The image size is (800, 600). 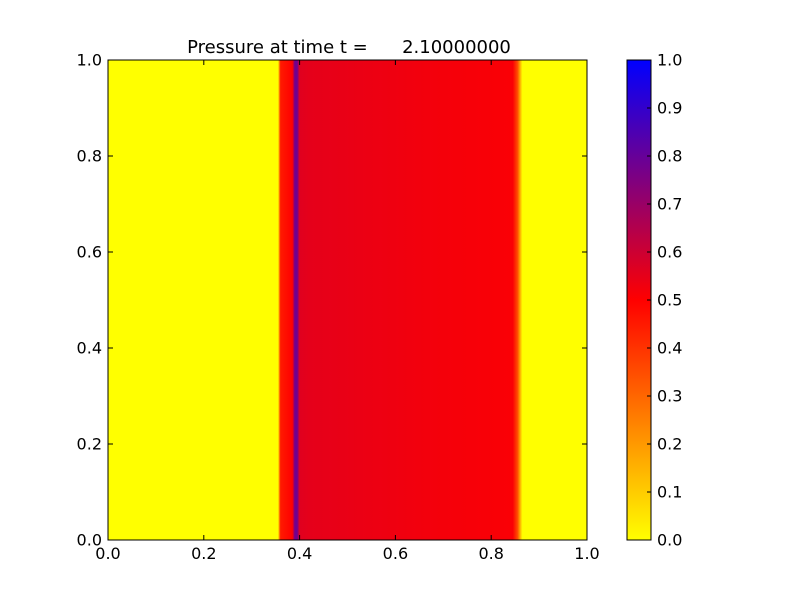 I want to click on colorbar-tick-label: 0.0, so click(x=669, y=540).